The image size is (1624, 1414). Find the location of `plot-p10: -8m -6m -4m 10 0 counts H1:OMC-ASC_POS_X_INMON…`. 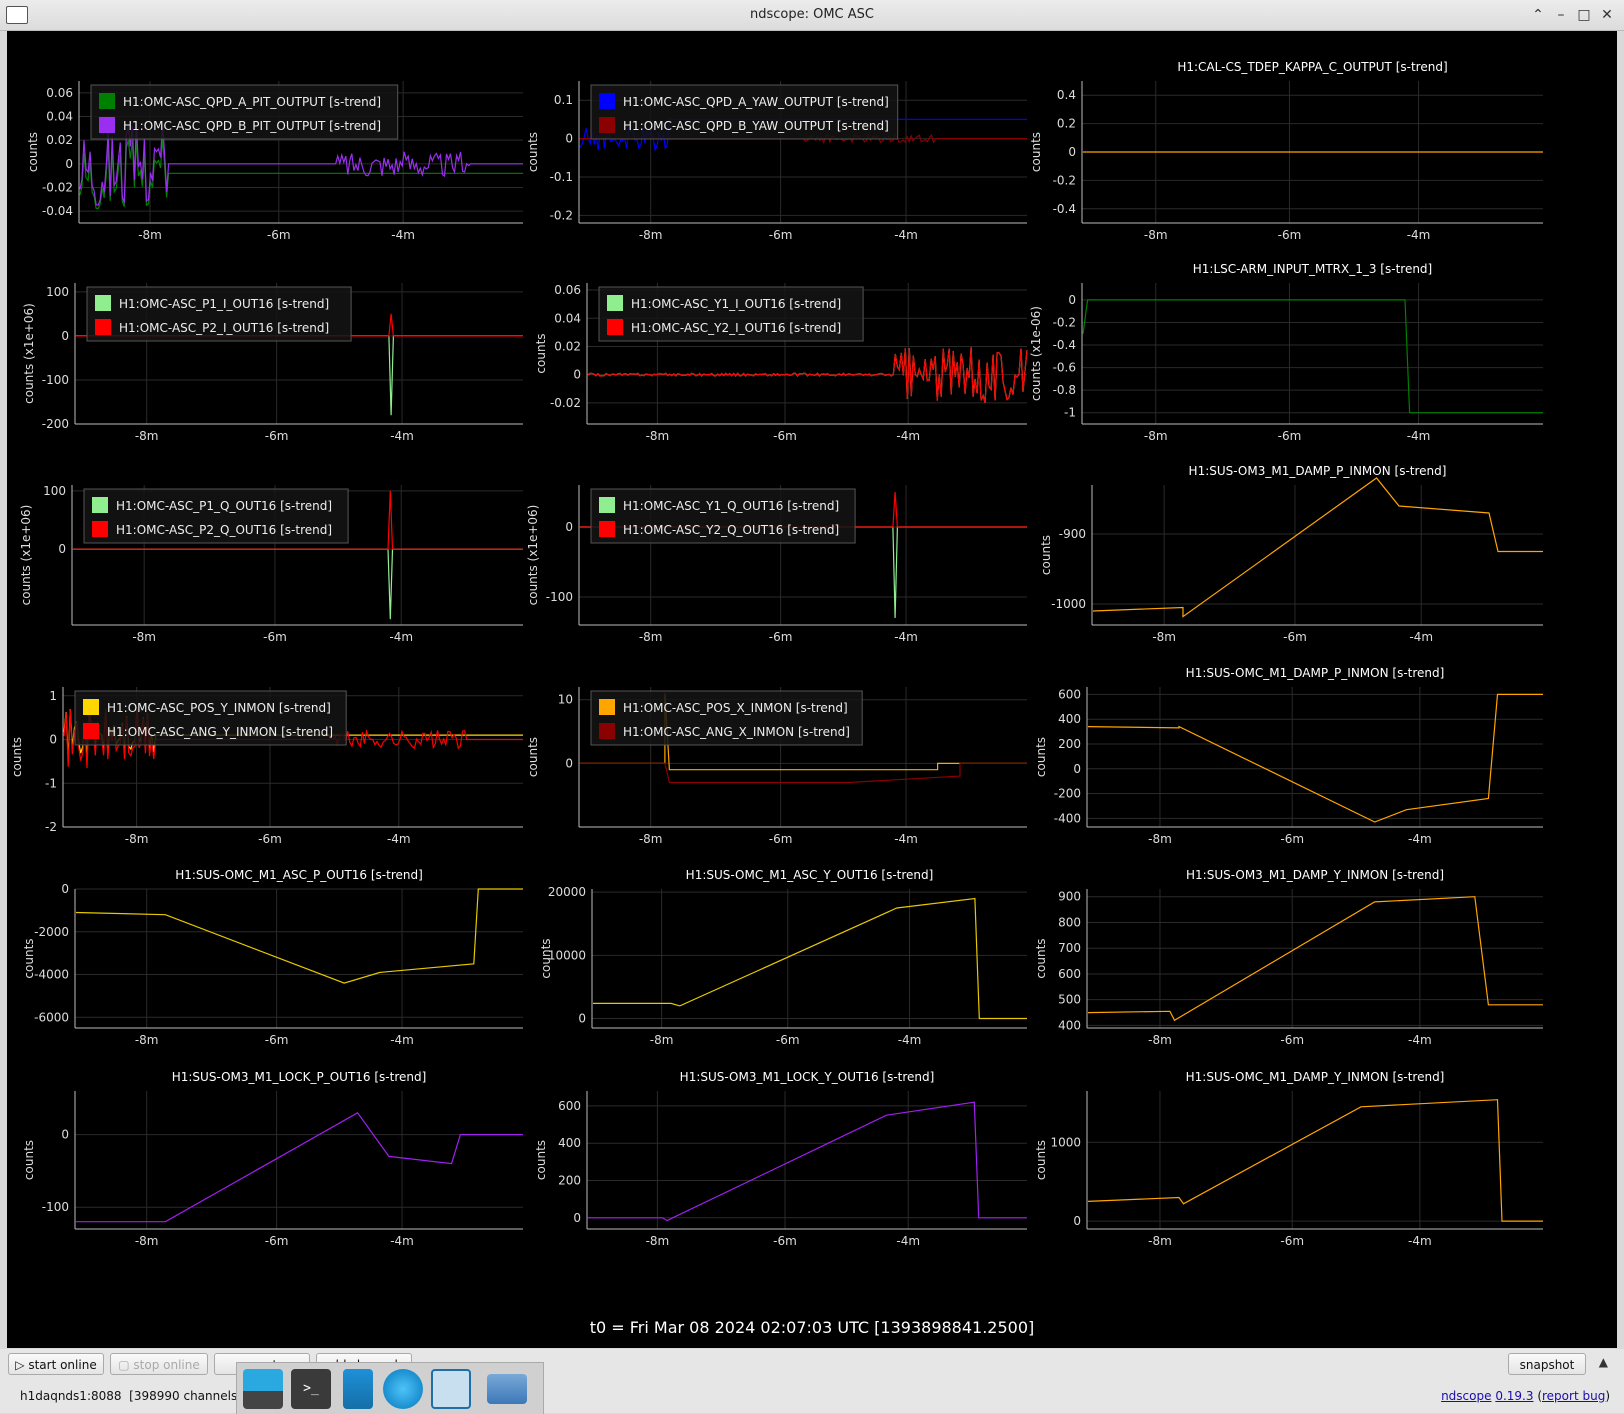

plot-p10: -8m -6m -4m 10 0 counts H1:OMC-ASC_POS_X_INMON… is located at coordinates (776, 766).